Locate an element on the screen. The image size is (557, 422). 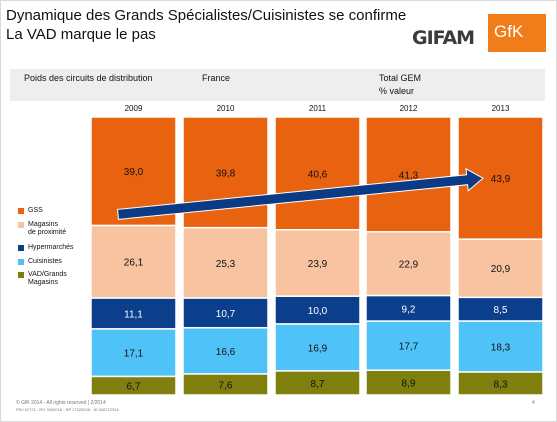
data-label-2011-0: 8,7 is located at coordinates (318, 384).